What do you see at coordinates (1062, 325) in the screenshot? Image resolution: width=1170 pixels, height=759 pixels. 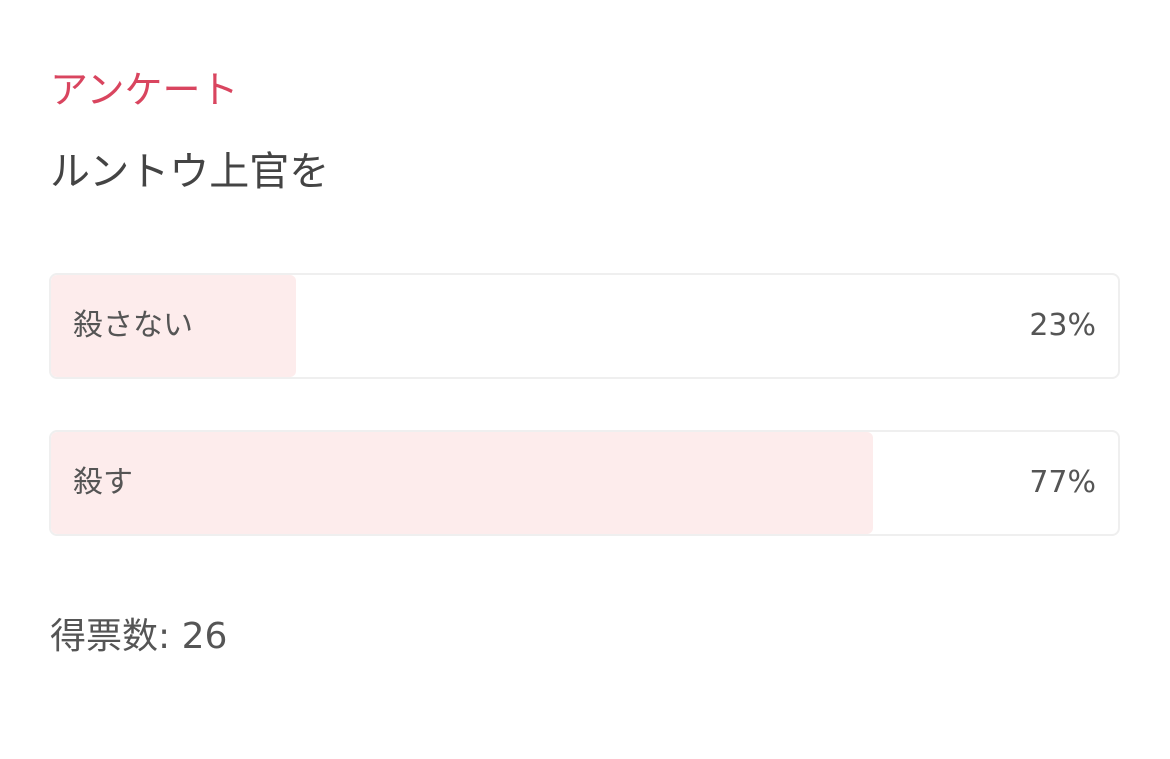 I see `poll-option-percent: 23%` at bounding box center [1062, 325].